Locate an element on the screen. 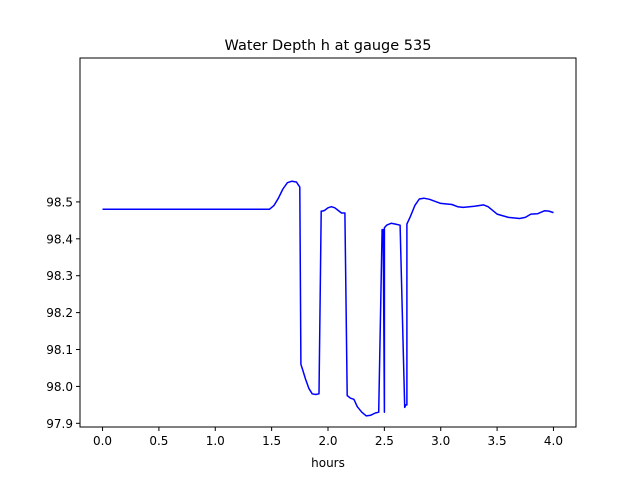 The width and height of the screenshot is (640, 480). y-tick-label: 98.3 is located at coordinates (59, 276).